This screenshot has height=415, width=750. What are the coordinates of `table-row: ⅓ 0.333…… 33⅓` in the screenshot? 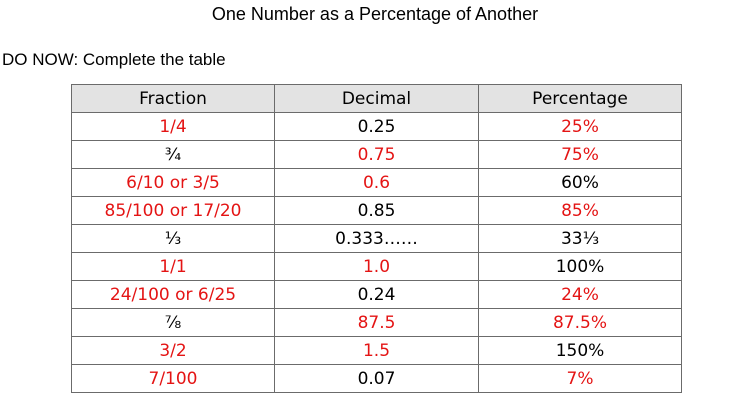 It's located at (376, 238).